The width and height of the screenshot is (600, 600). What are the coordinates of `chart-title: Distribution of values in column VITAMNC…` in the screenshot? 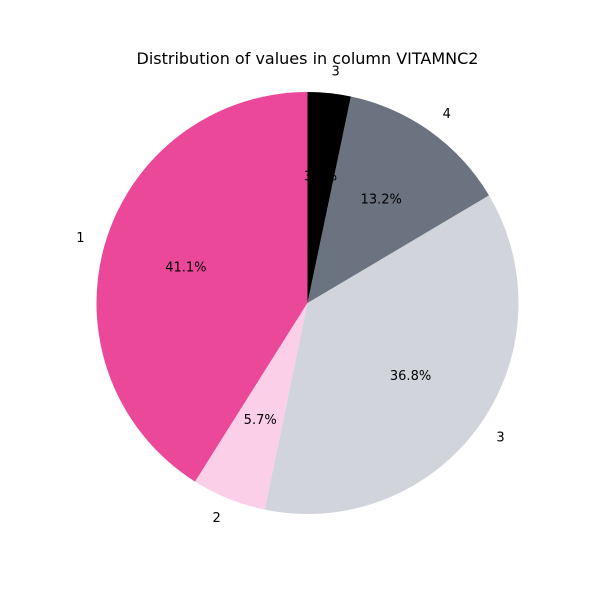 It's located at (308, 58).